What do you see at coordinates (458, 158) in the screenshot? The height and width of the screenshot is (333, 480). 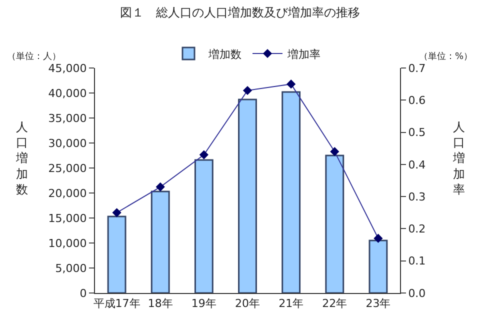 I see `y2-axis-title: 人口増加率` at bounding box center [458, 158].